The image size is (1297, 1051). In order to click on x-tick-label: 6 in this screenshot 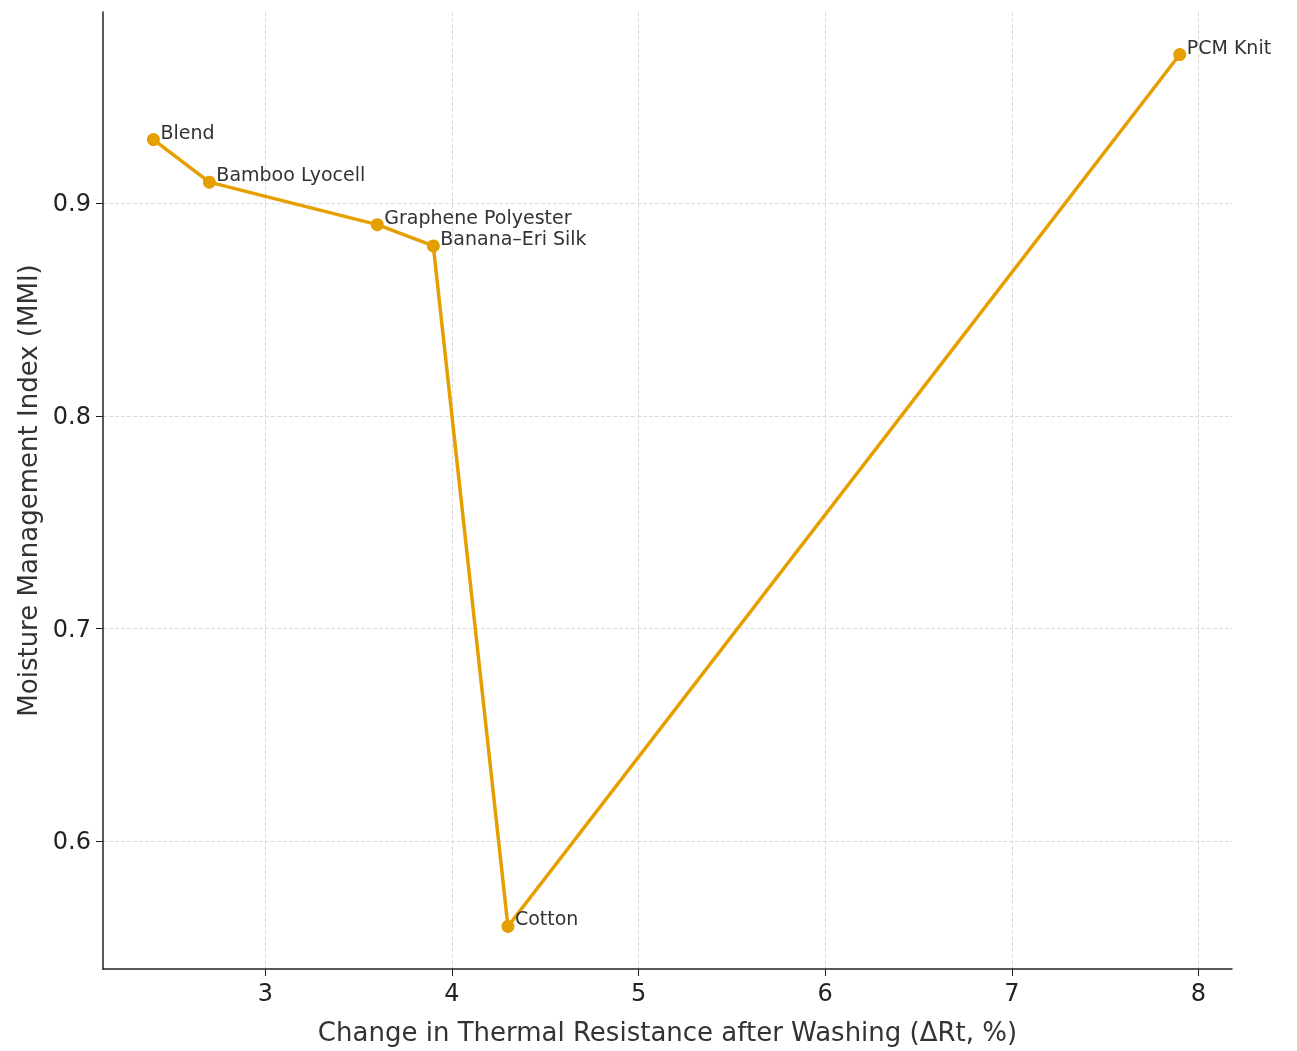, I will do `click(825, 993)`.